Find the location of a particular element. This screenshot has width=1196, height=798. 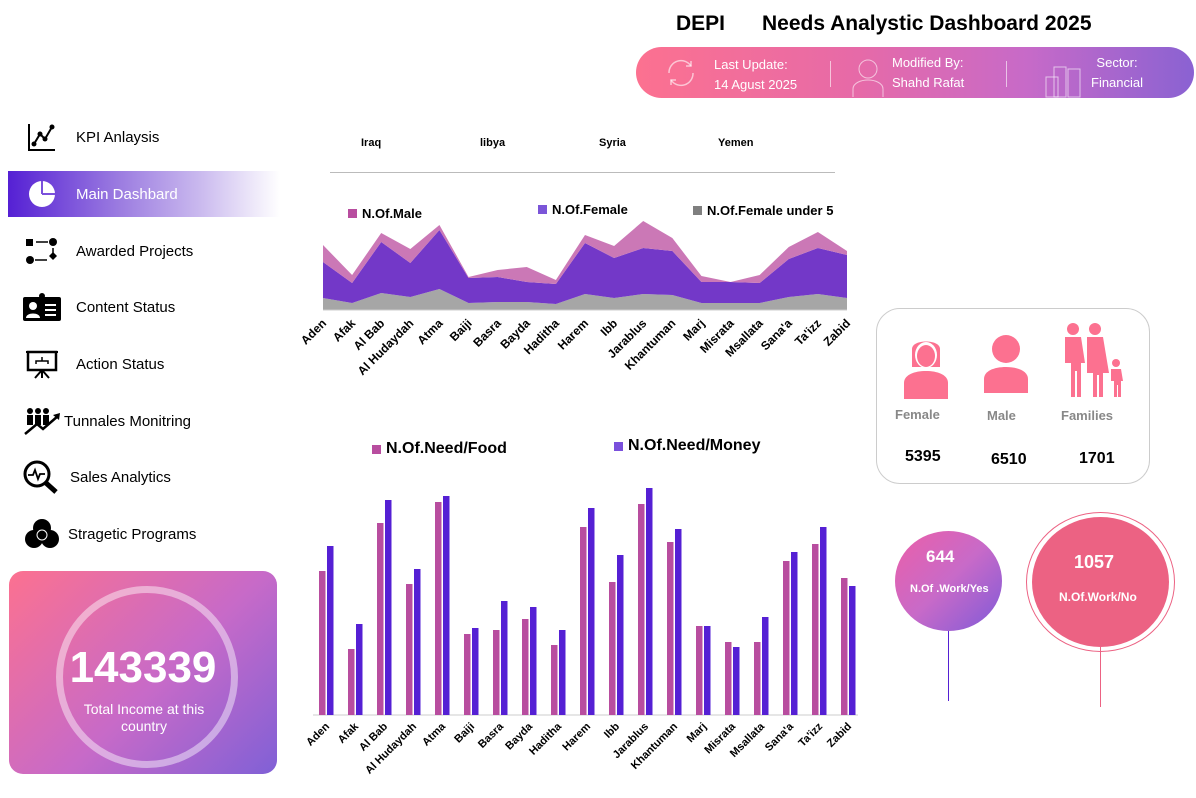

total-income-card: 143339 Total Income at this country is located at coordinates (143, 672).